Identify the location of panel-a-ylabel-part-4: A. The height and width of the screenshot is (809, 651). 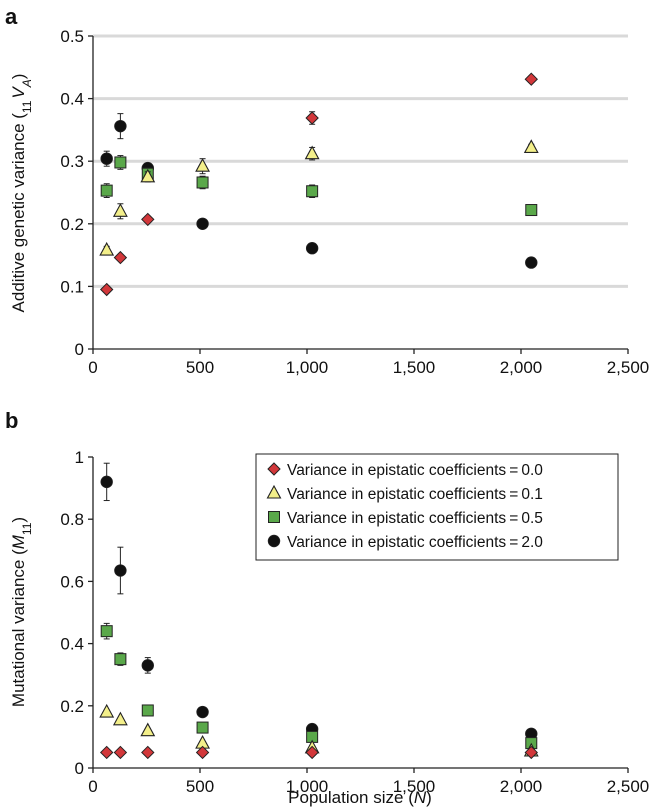
(27, 83).